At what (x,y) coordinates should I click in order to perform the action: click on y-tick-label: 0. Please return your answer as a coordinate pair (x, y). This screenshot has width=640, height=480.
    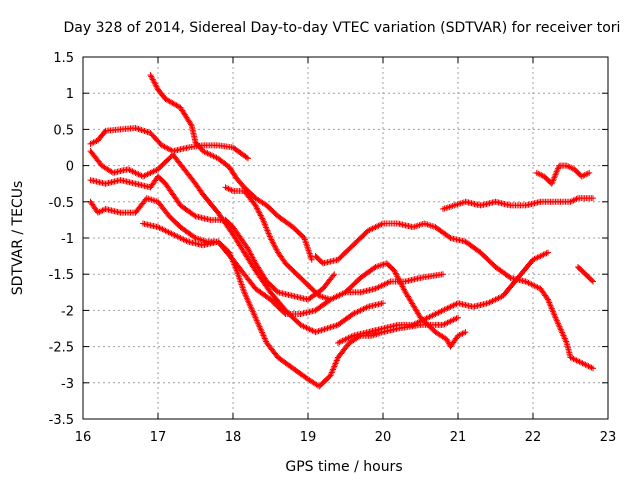
    Looking at the image, I should click on (70, 167).